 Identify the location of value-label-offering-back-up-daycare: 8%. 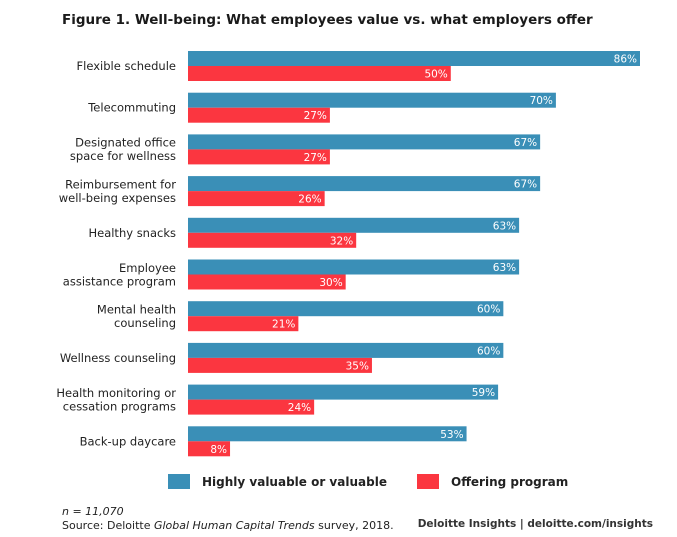
(218, 450).